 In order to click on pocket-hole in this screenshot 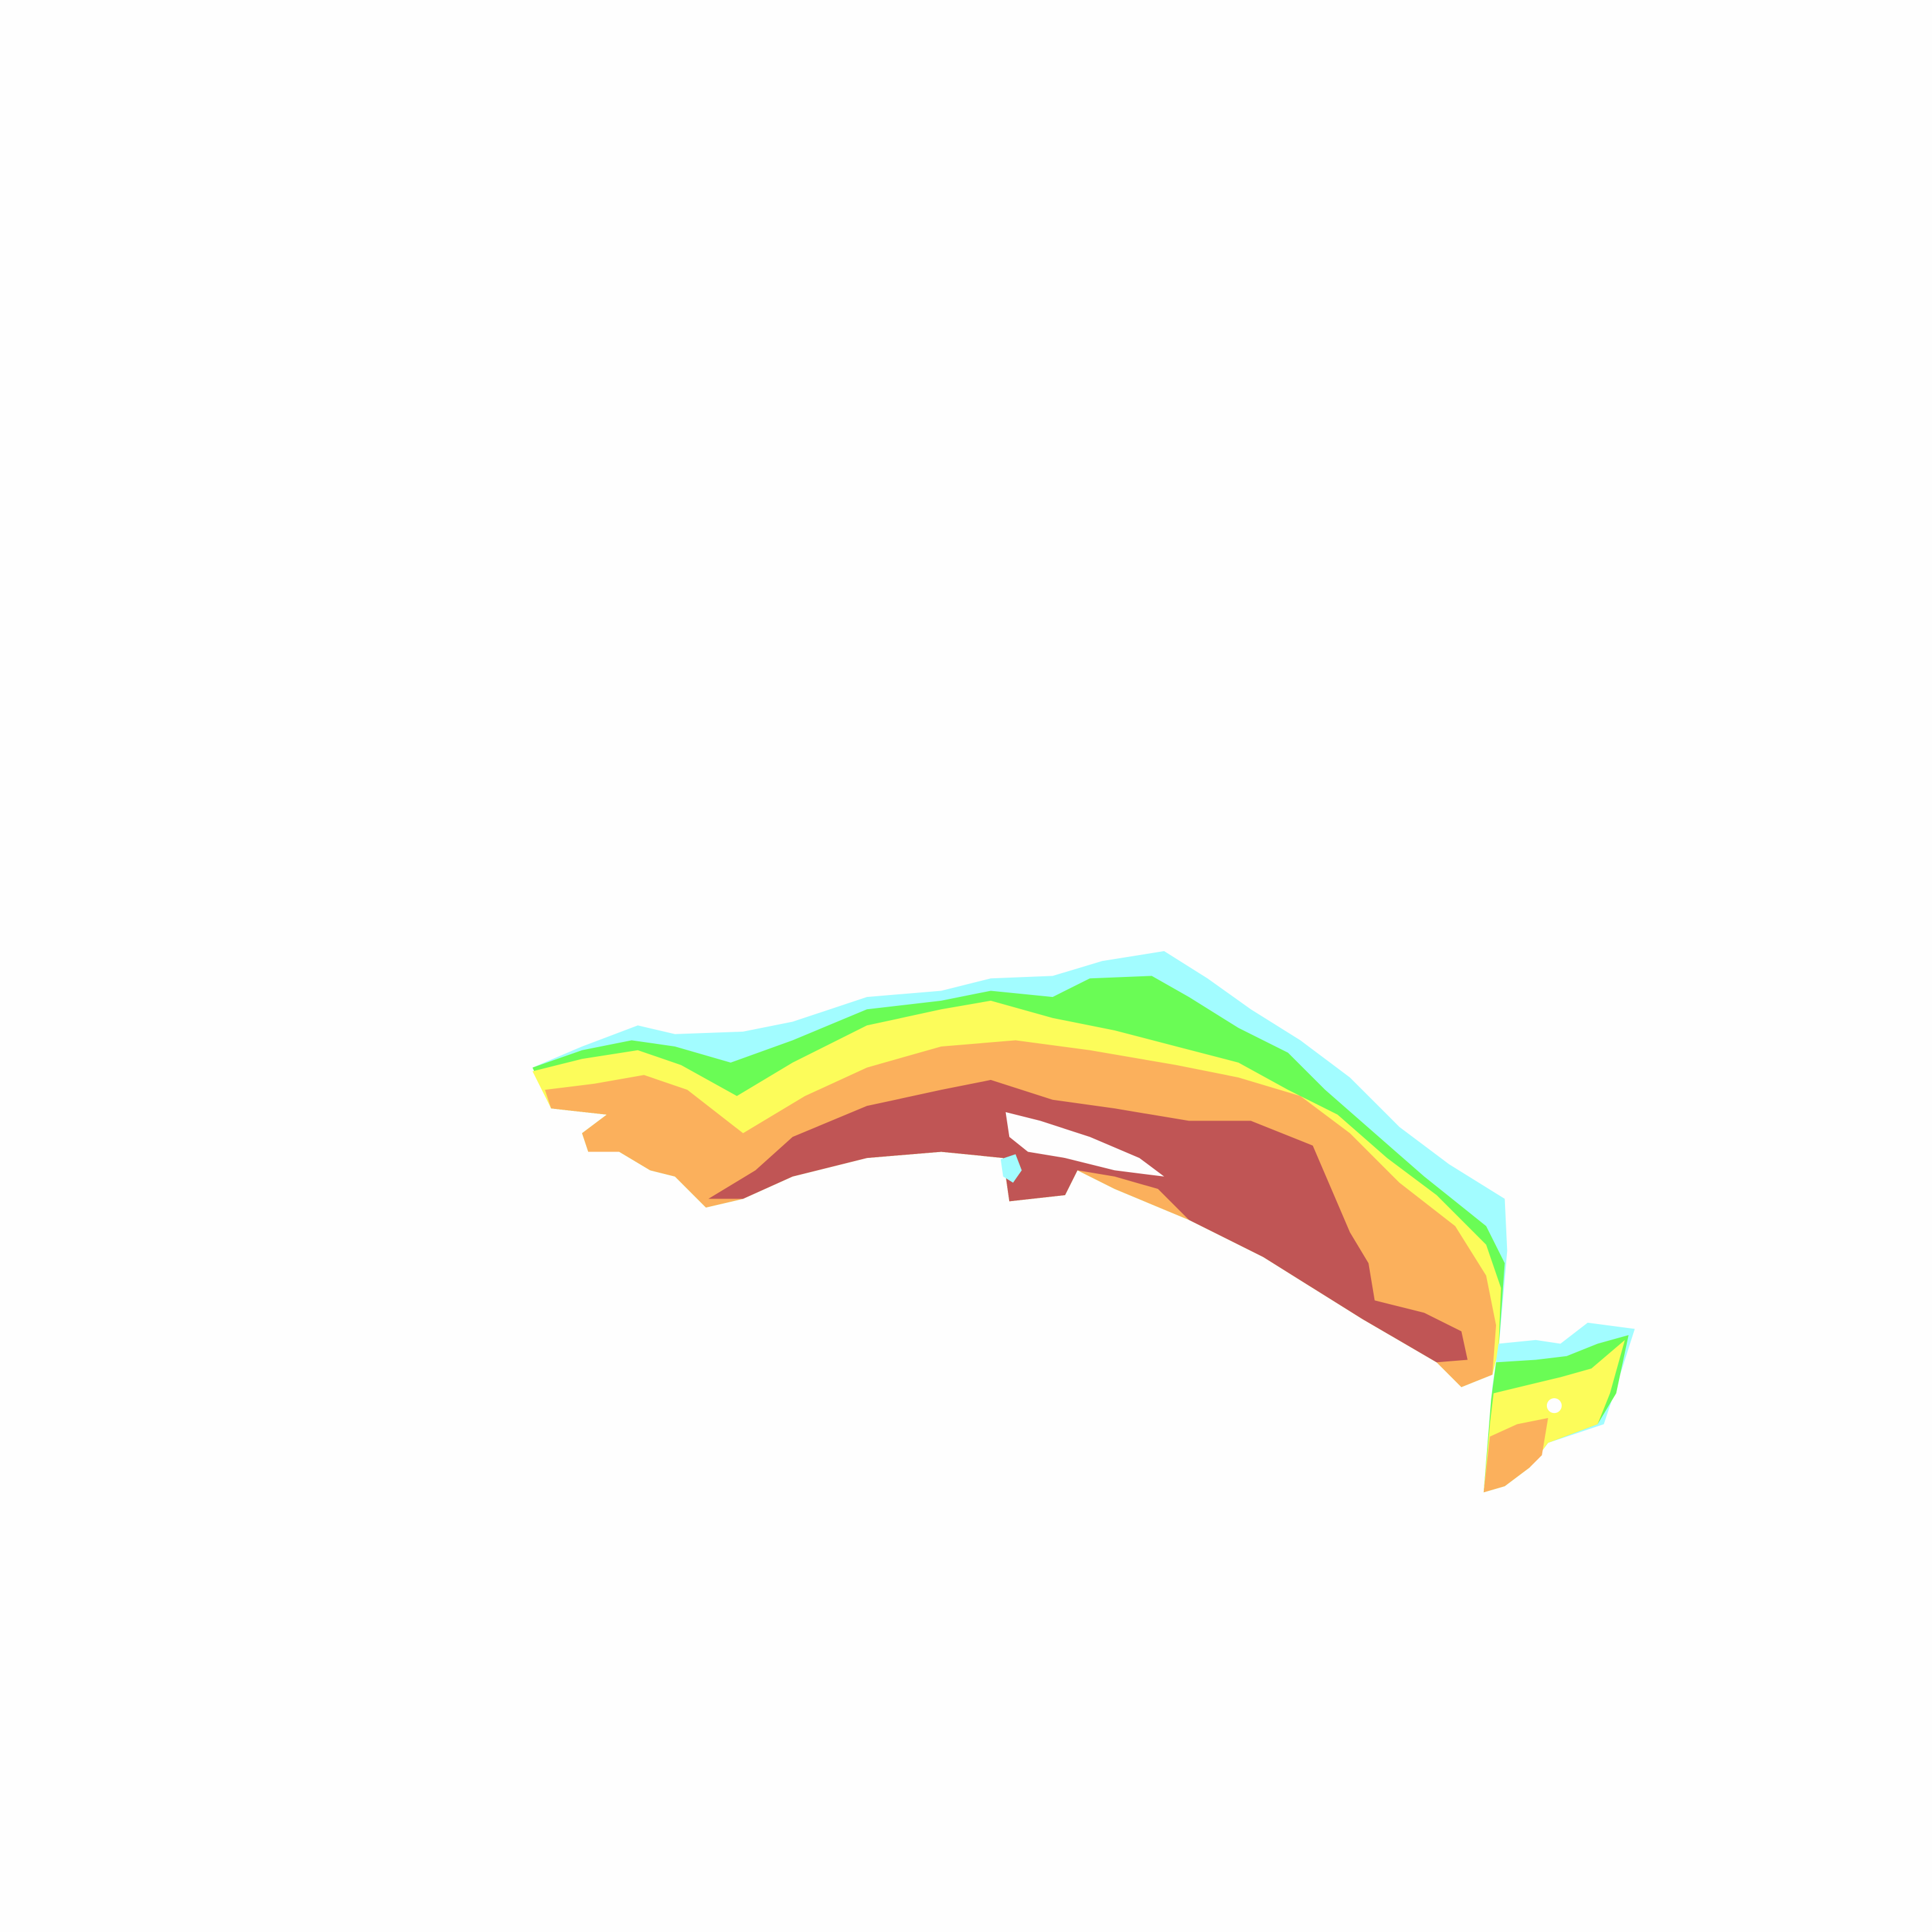, I will do `click(1554, 1406)`.